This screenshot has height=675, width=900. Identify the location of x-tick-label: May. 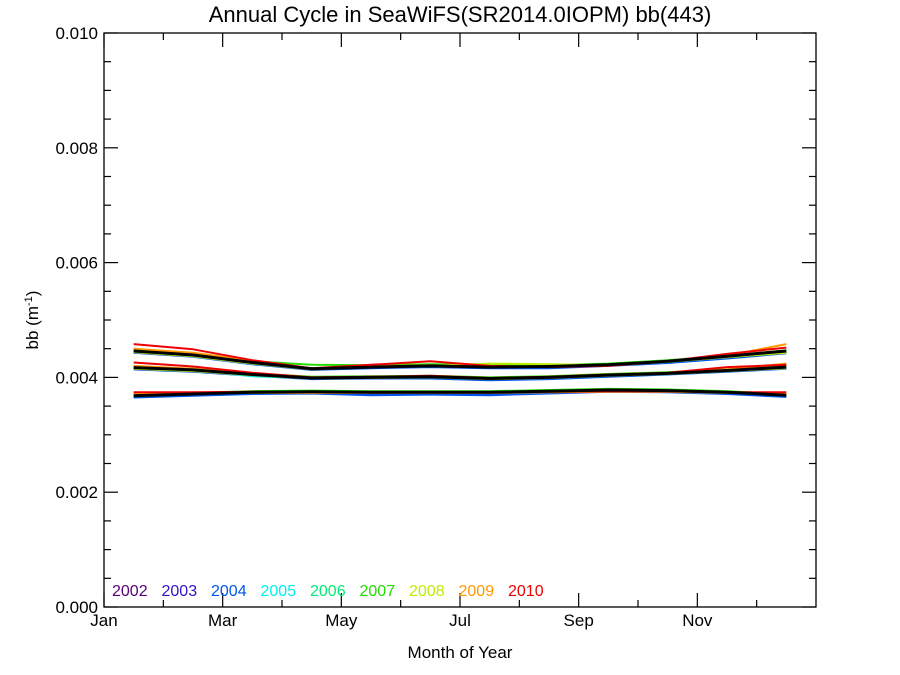
(341, 620).